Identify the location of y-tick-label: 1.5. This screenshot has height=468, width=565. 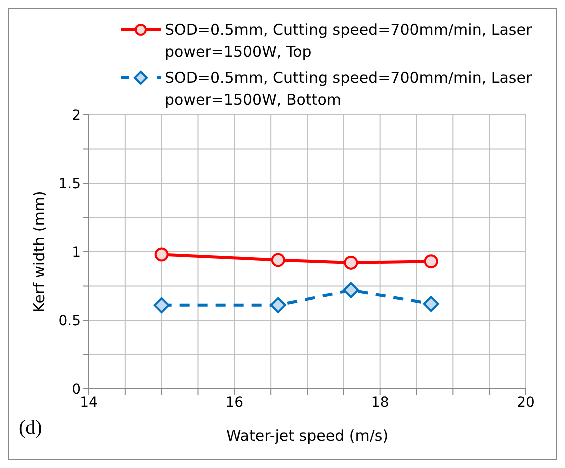
(69, 184).